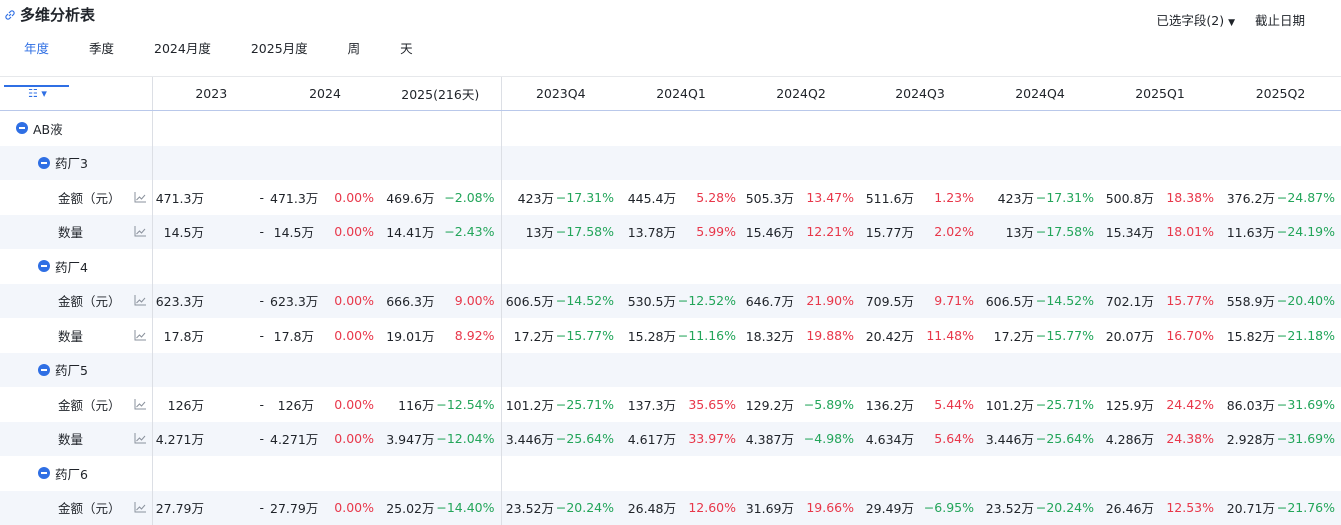 This screenshot has width=1341, height=525. What do you see at coordinates (182, 48) in the screenshot?
I see `tab: 2024月度` at bounding box center [182, 48].